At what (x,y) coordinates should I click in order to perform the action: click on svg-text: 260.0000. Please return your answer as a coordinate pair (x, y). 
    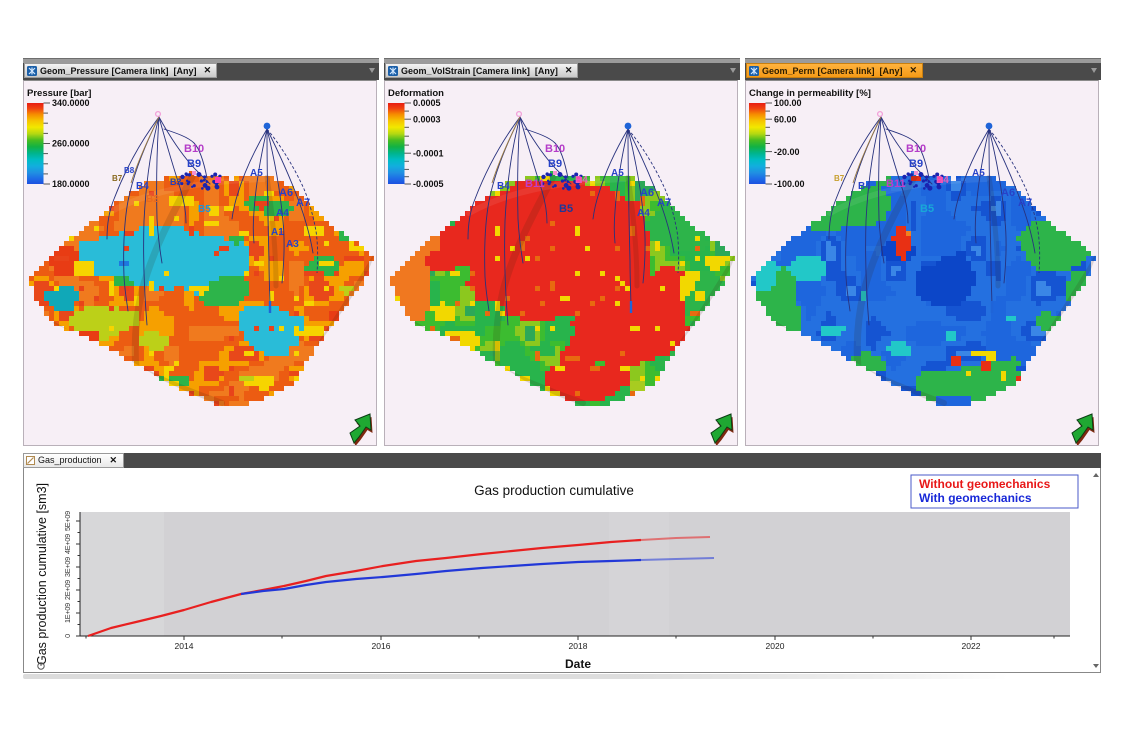
    Looking at the image, I should click on (71, 144).